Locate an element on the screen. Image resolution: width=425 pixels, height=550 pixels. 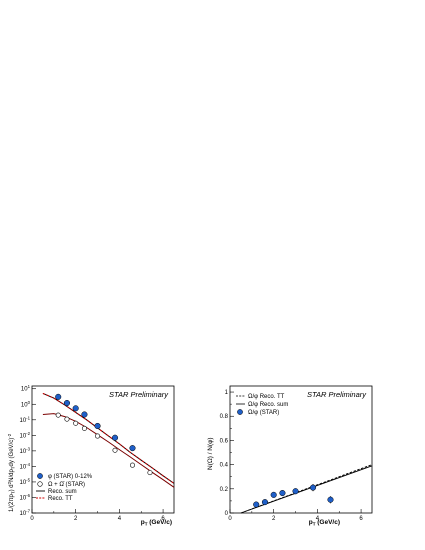
left-axis-ticks: 0 2 4 6 10⁻⁷ 10⁻⁶ 10⁻⁵ 10⁻⁴ 10⁻³ 10⁻² 10⁻¹ 10⁰ 10¹ is located at coordinates (92, 453).